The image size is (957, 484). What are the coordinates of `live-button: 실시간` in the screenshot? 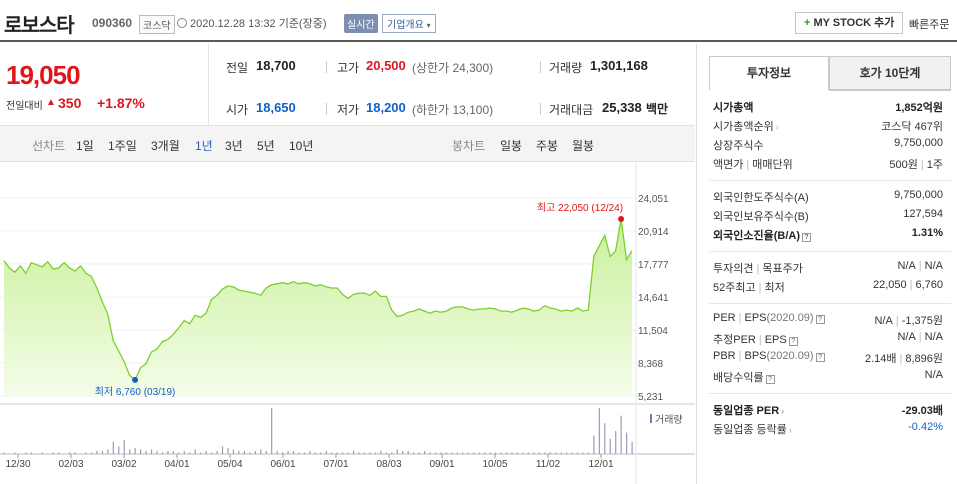 It's located at (361, 23).